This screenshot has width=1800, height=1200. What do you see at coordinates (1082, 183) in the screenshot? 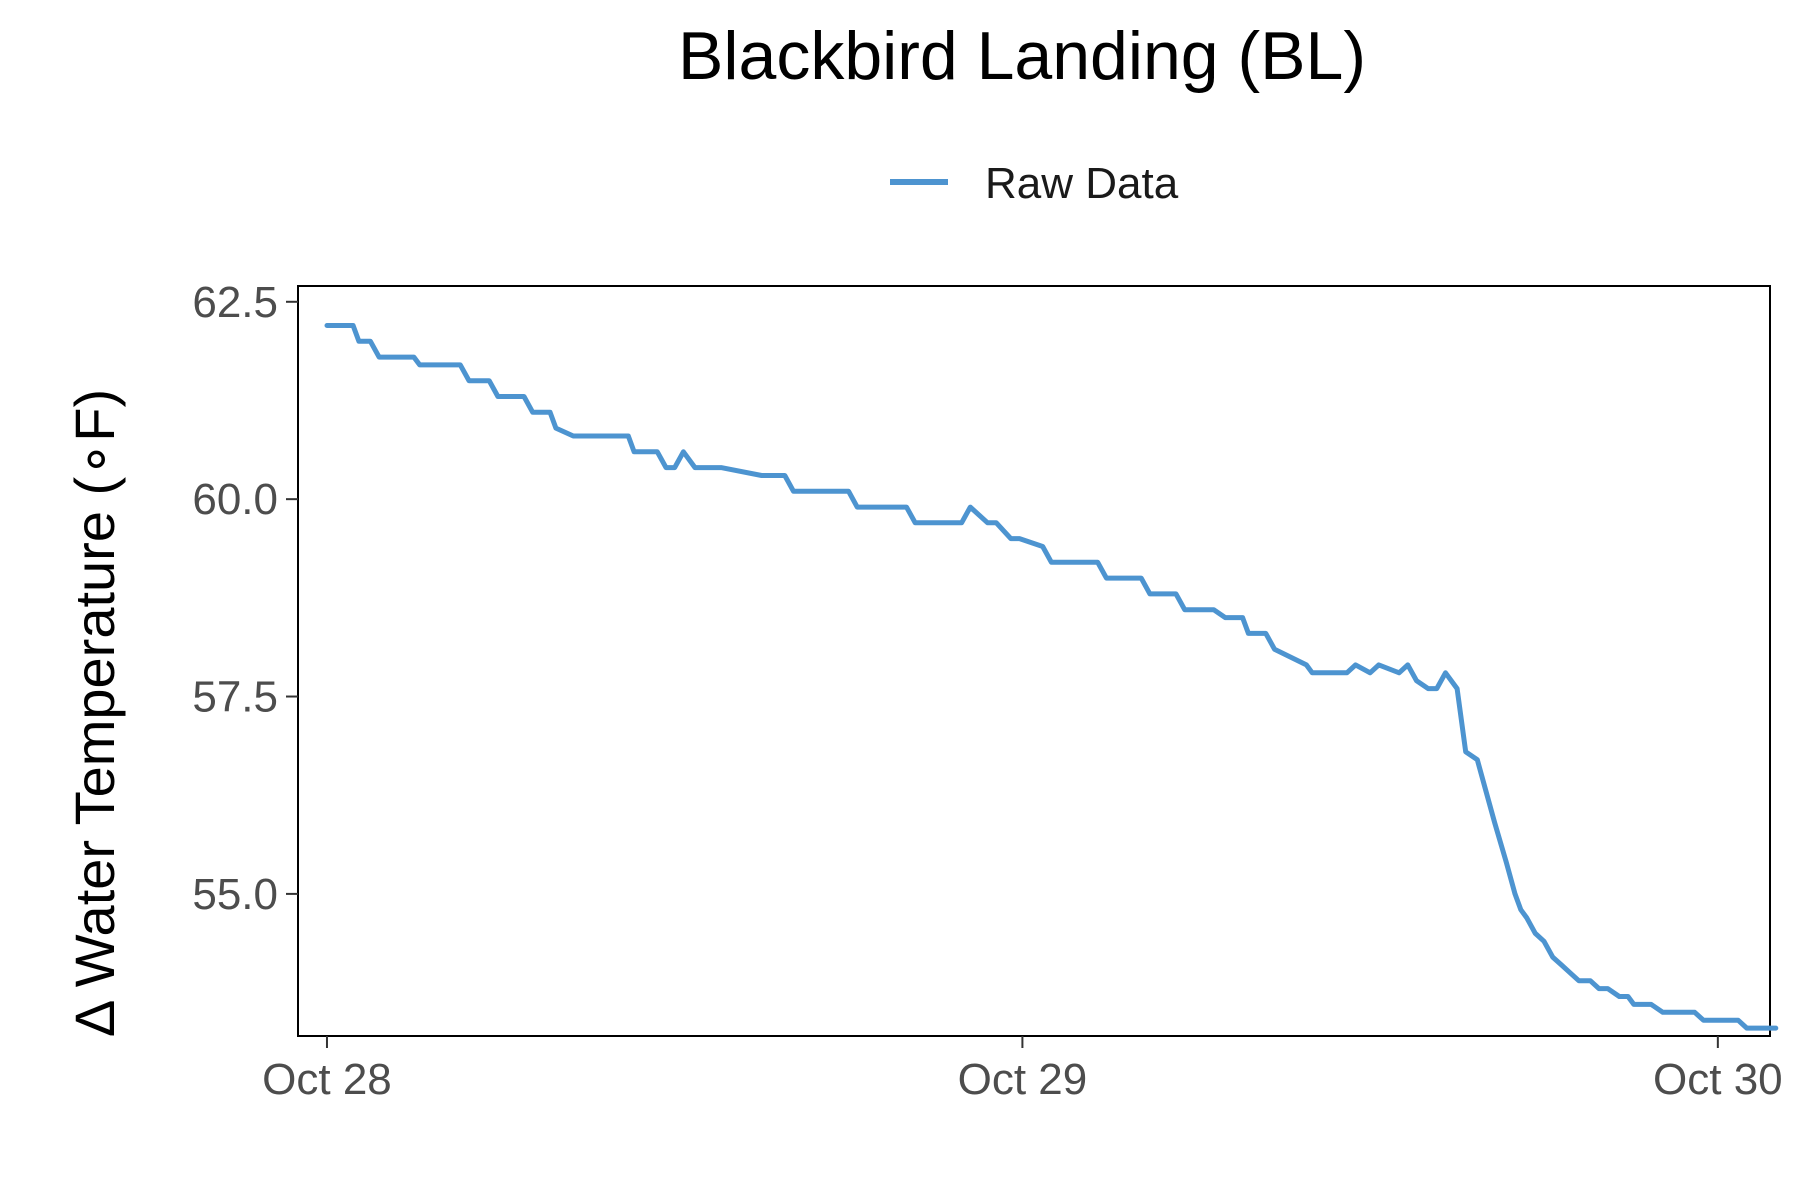
I see `legend-label-raw-data: Raw Data` at bounding box center [1082, 183].